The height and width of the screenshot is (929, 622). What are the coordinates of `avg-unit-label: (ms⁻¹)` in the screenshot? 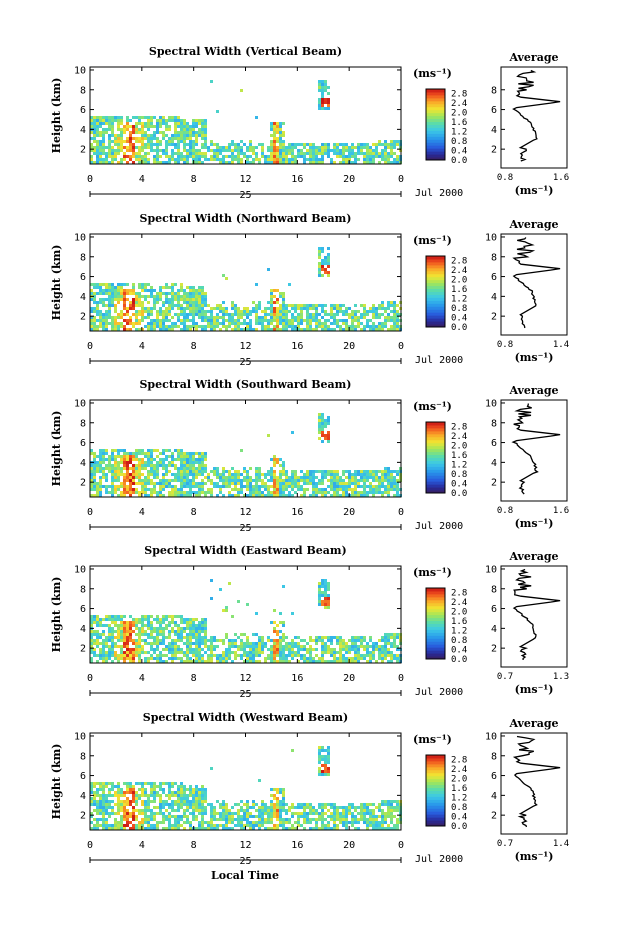 It's located at (534, 689).